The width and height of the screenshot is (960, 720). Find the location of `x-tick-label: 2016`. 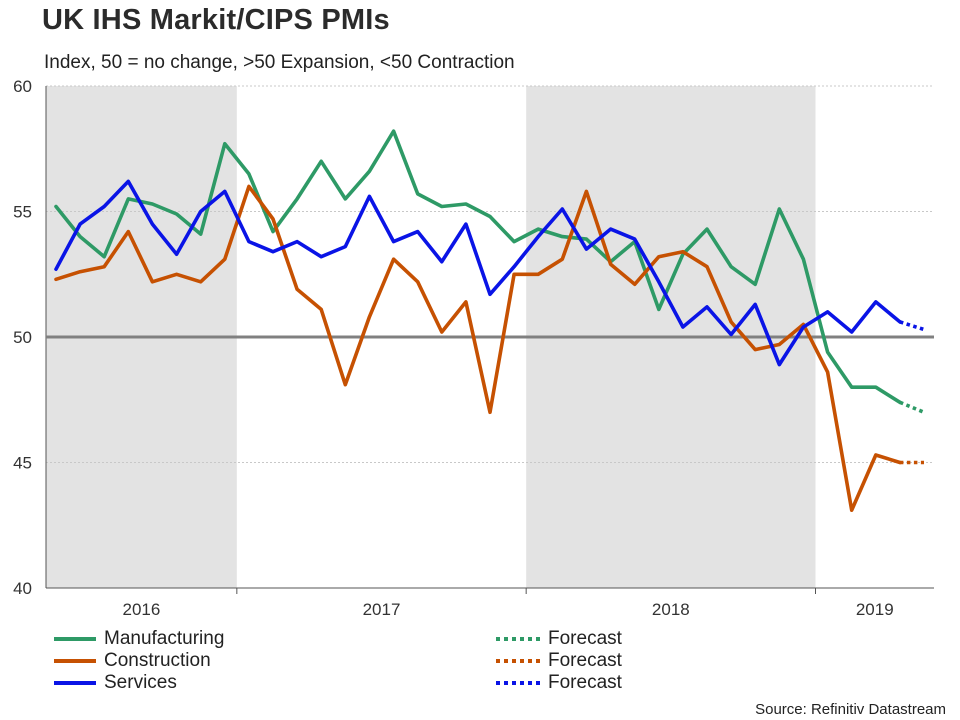

x-tick-label: 2016 is located at coordinates (142, 609).